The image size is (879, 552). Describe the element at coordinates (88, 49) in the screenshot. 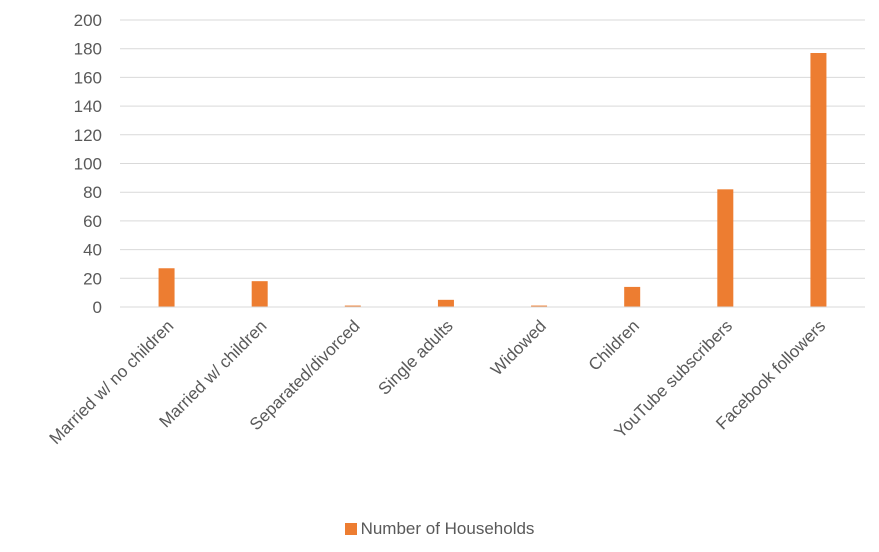

I see `y-tick-label: 180` at that location.